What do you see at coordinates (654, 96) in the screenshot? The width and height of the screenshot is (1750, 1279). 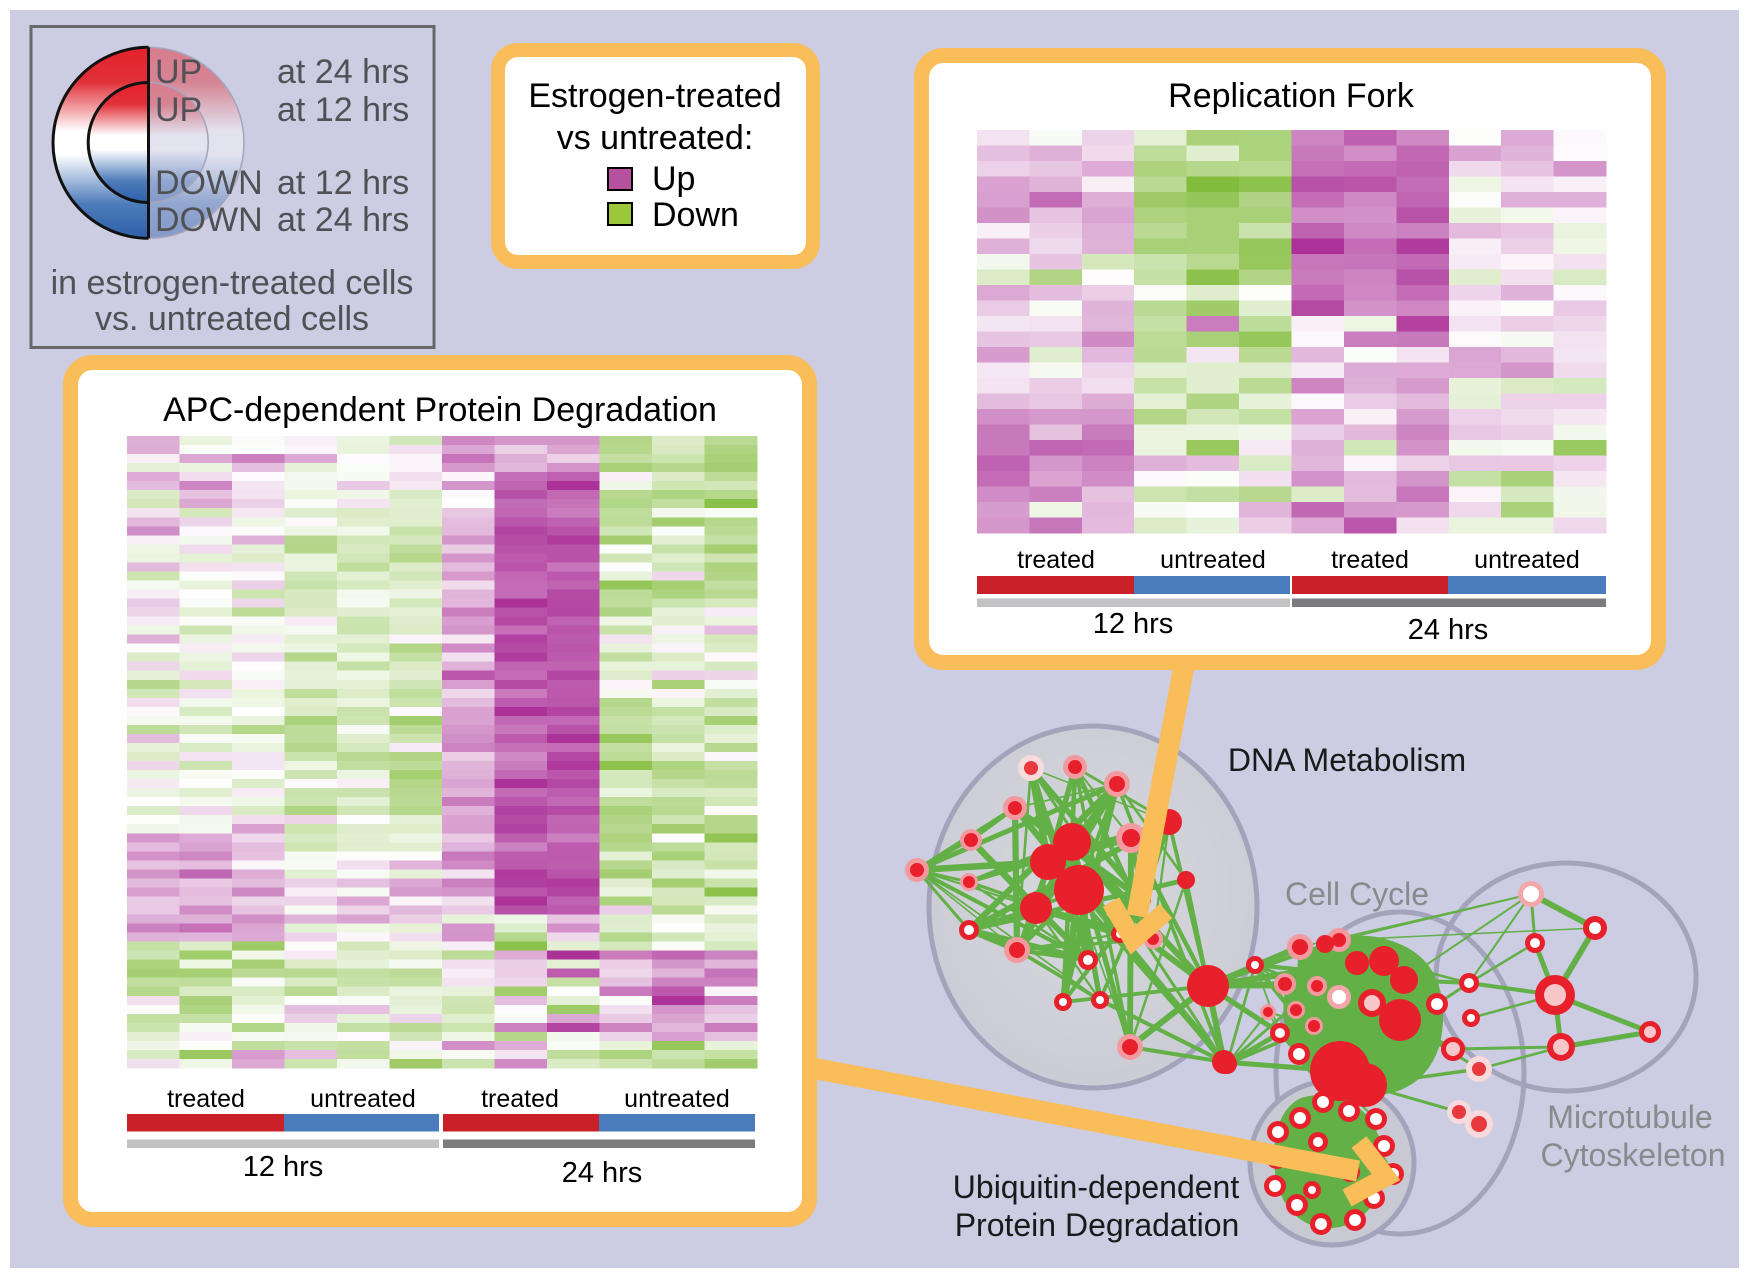 I see `svg-text: Estrogen-treated` at bounding box center [654, 96].